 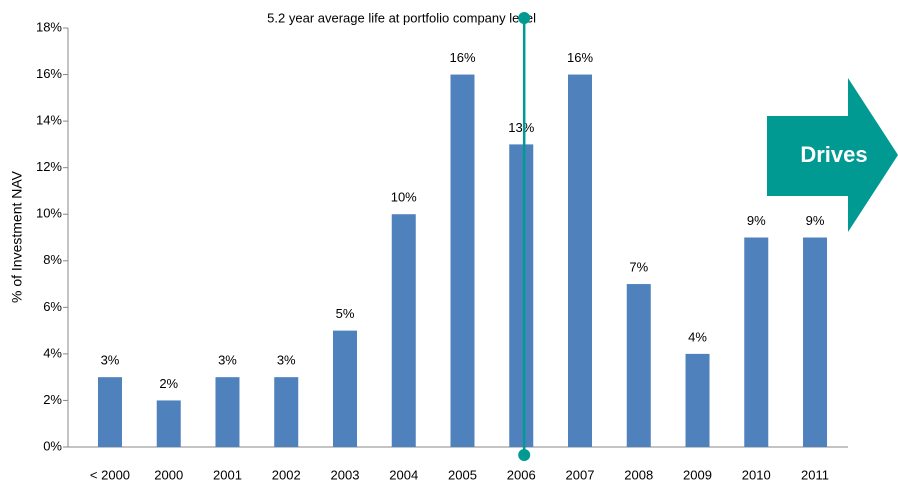 I want to click on y-tick-label: 4%, so click(x=52, y=352).